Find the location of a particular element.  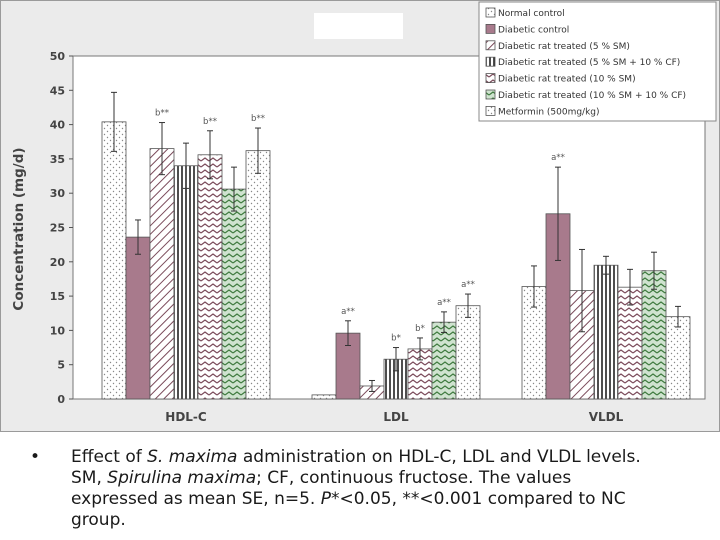

caption-italic: Spirulina maxima is located at coordinates (182, 478).